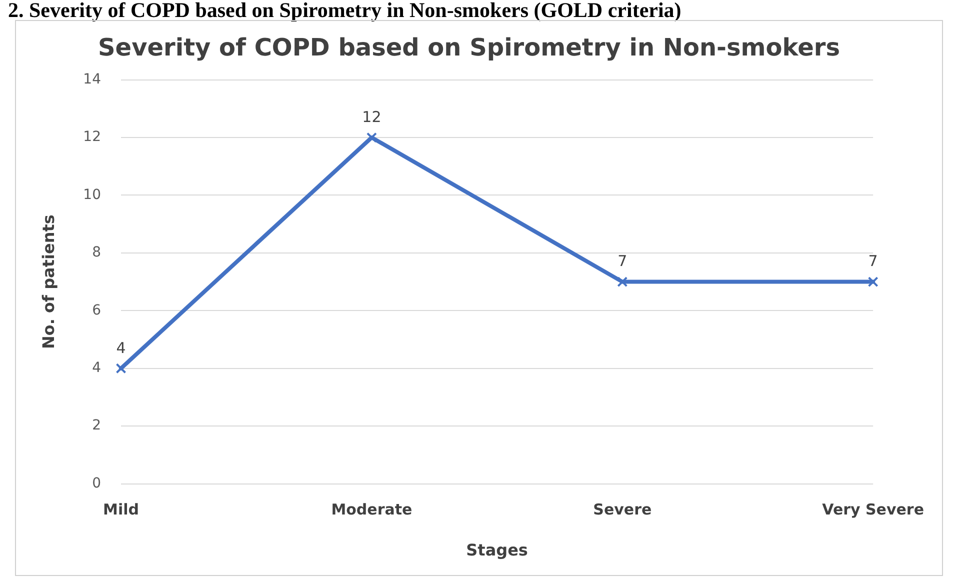  What do you see at coordinates (372, 117) in the screenshot?
I see `data-label: 12` at bounding box center [372, 117].